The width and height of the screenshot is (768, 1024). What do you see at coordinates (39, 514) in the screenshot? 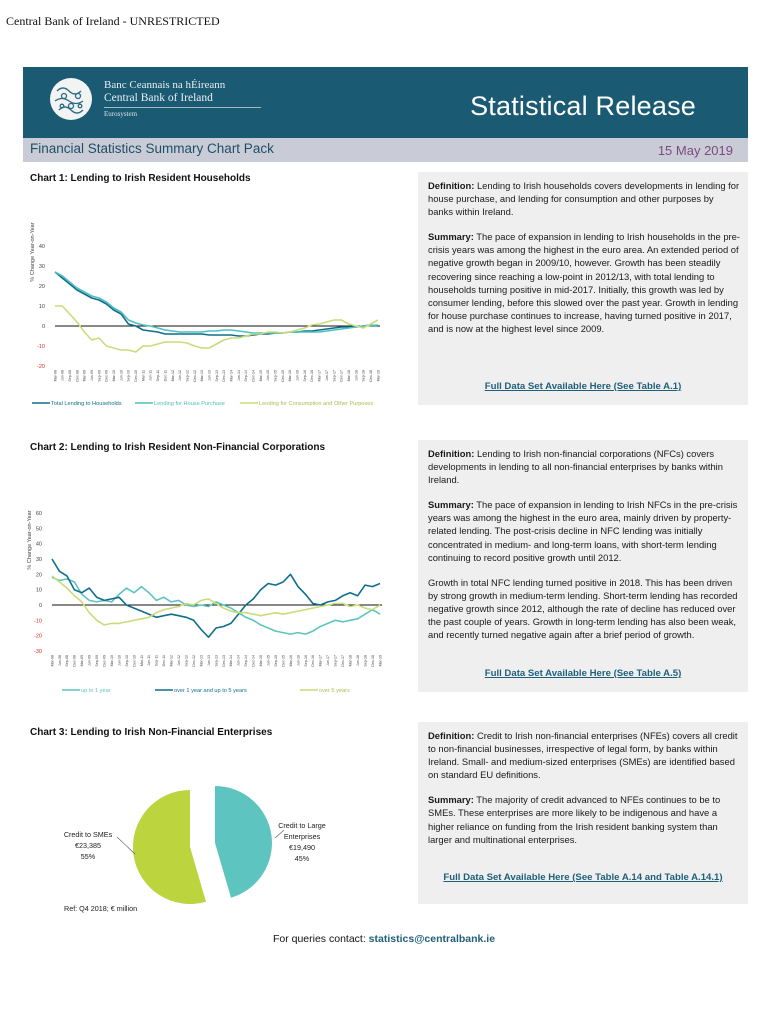
I see `y-tick-label: 60` at bounding box center [39, 514].